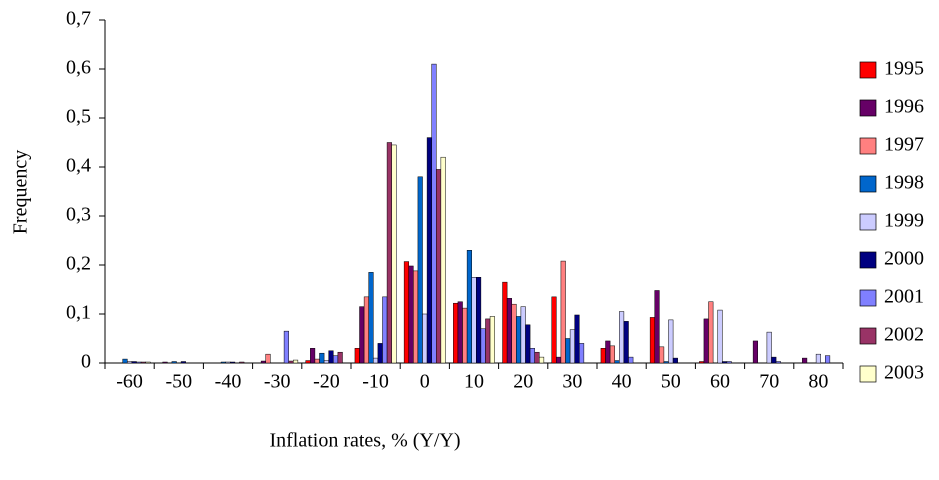 Image resolution: width=939 pixels, height=480 pixels. Describe the element at coordinates (78, 117) in the screenshot. I see `y-tick-label: 0,5` at that location.